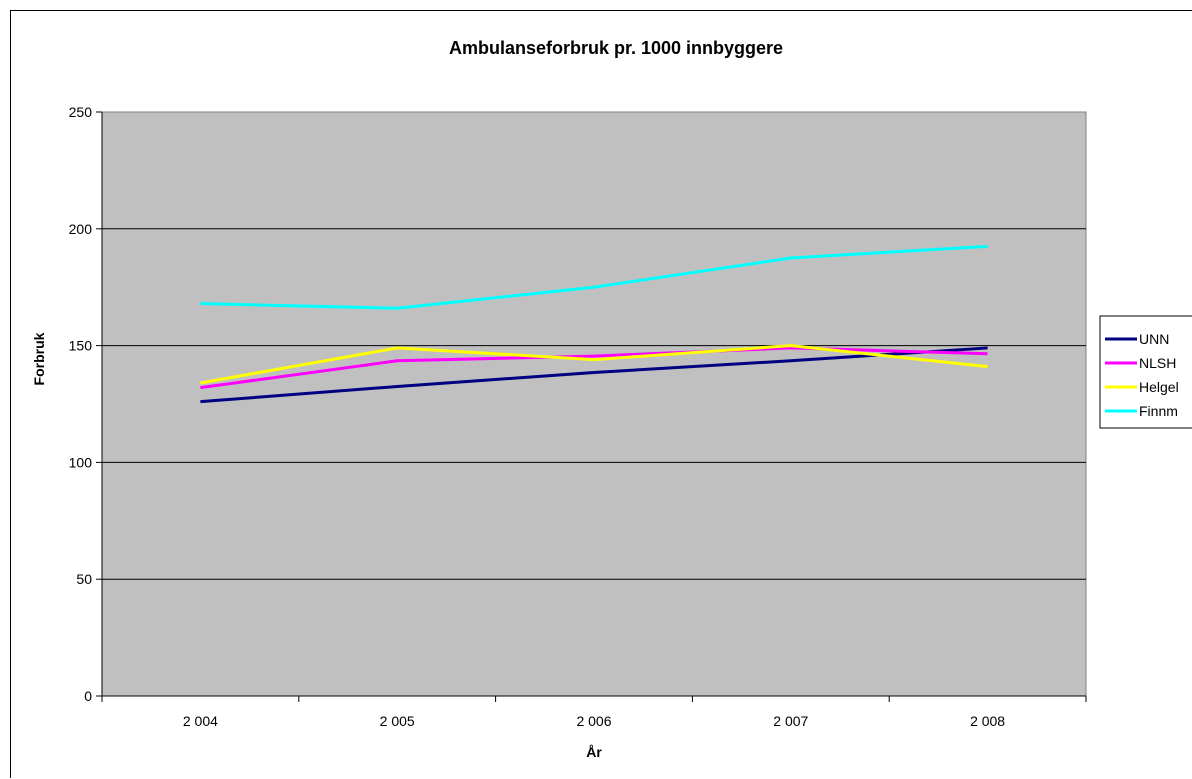 This screenshot has width=1192, height=779. What do you see at coordinates (84, 579) in the screenshot?
I see `y-tick-label: 50` at bounding box center [84, 579].